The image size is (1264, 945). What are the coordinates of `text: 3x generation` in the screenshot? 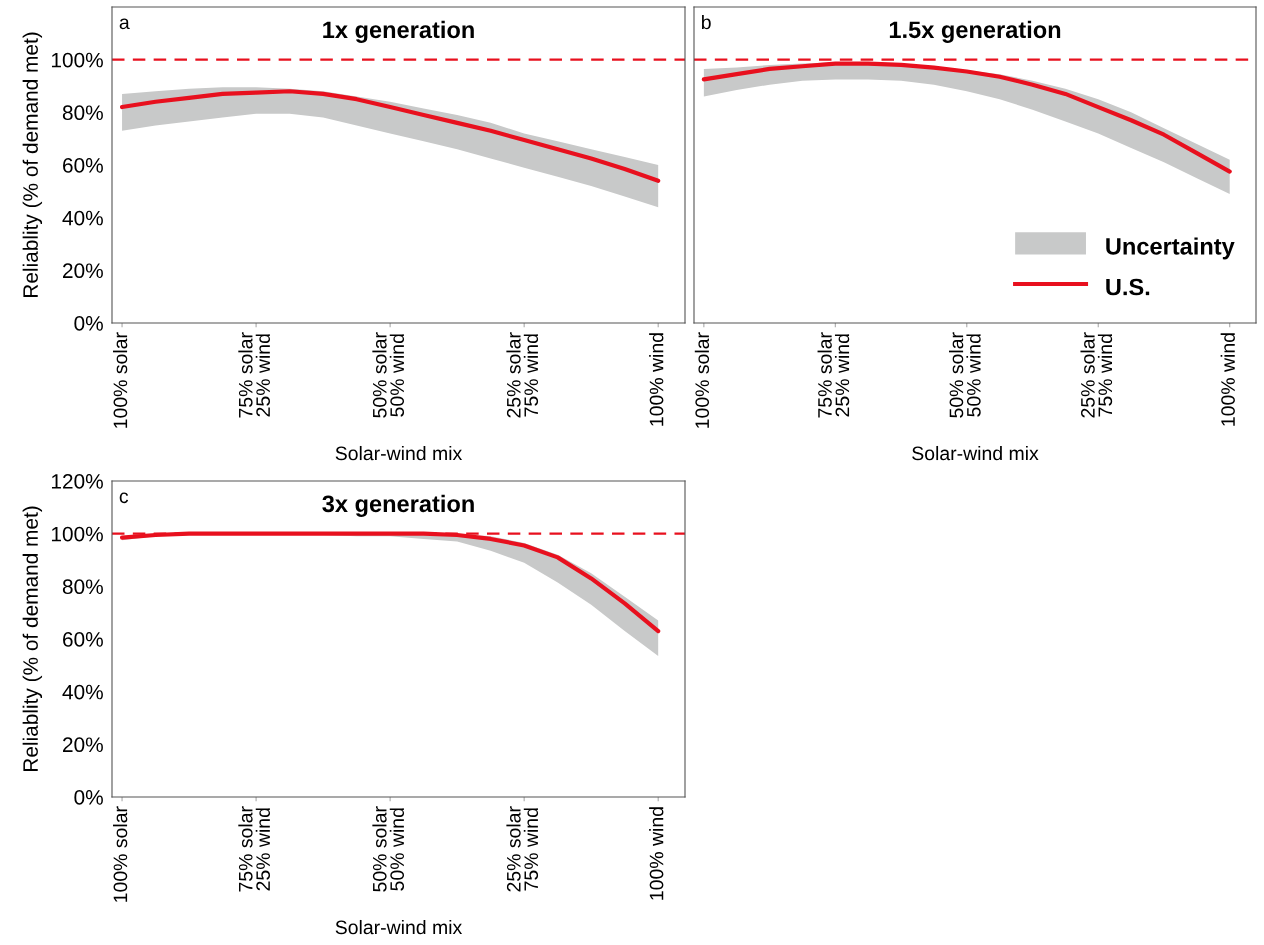 It's located at (398, 505).